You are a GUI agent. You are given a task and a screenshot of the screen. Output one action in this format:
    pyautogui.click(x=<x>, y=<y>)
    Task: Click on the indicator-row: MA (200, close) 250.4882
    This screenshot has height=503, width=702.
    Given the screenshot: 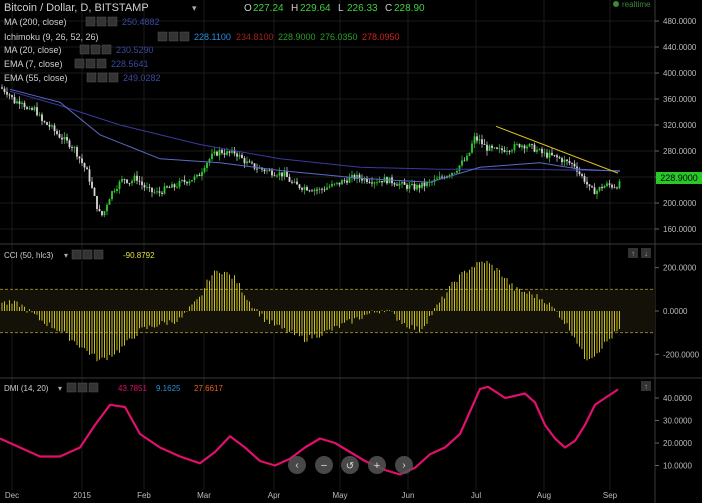 What is the action you would take?
    pyautogui.click(x=82, y=21)
    